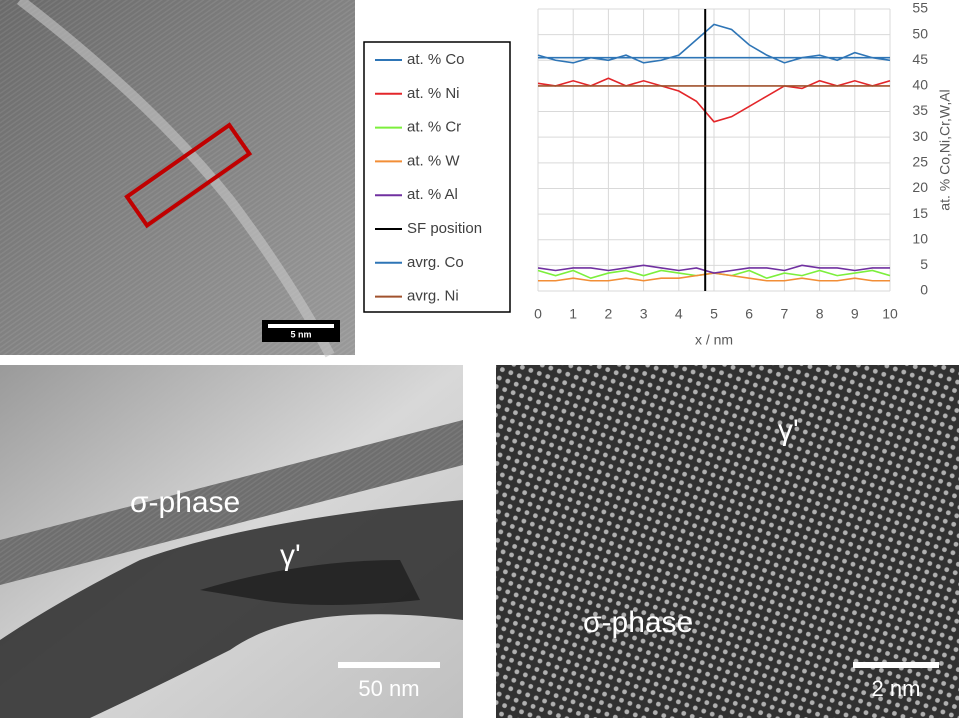  Describe the element at coordinates (920, 136) in the screenshot. I see `y-tick-label: 30` at that location.